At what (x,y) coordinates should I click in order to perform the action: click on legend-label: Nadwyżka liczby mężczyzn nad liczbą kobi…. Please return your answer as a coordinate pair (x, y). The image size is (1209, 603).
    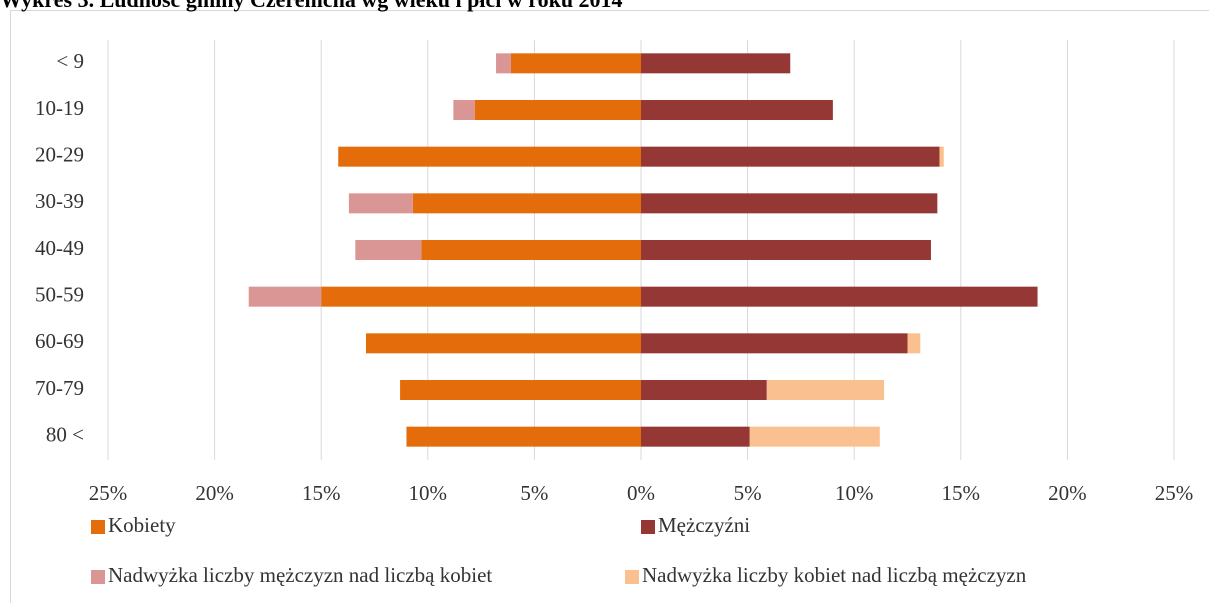
    Looking at the image, I should click on (300, 575).